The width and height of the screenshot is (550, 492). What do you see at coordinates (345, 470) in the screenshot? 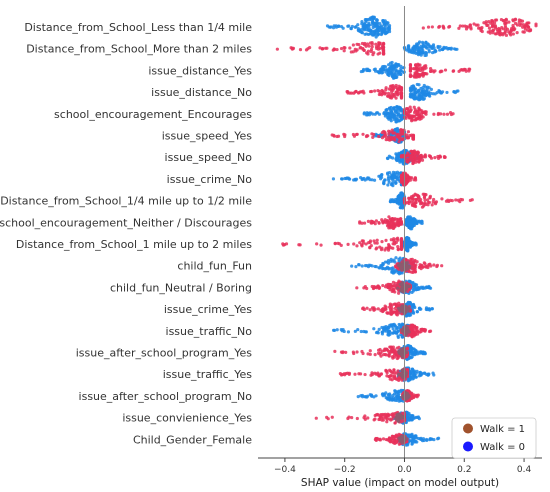
I see `x-tick-label: −0.2` at bounding box center [345, 470].